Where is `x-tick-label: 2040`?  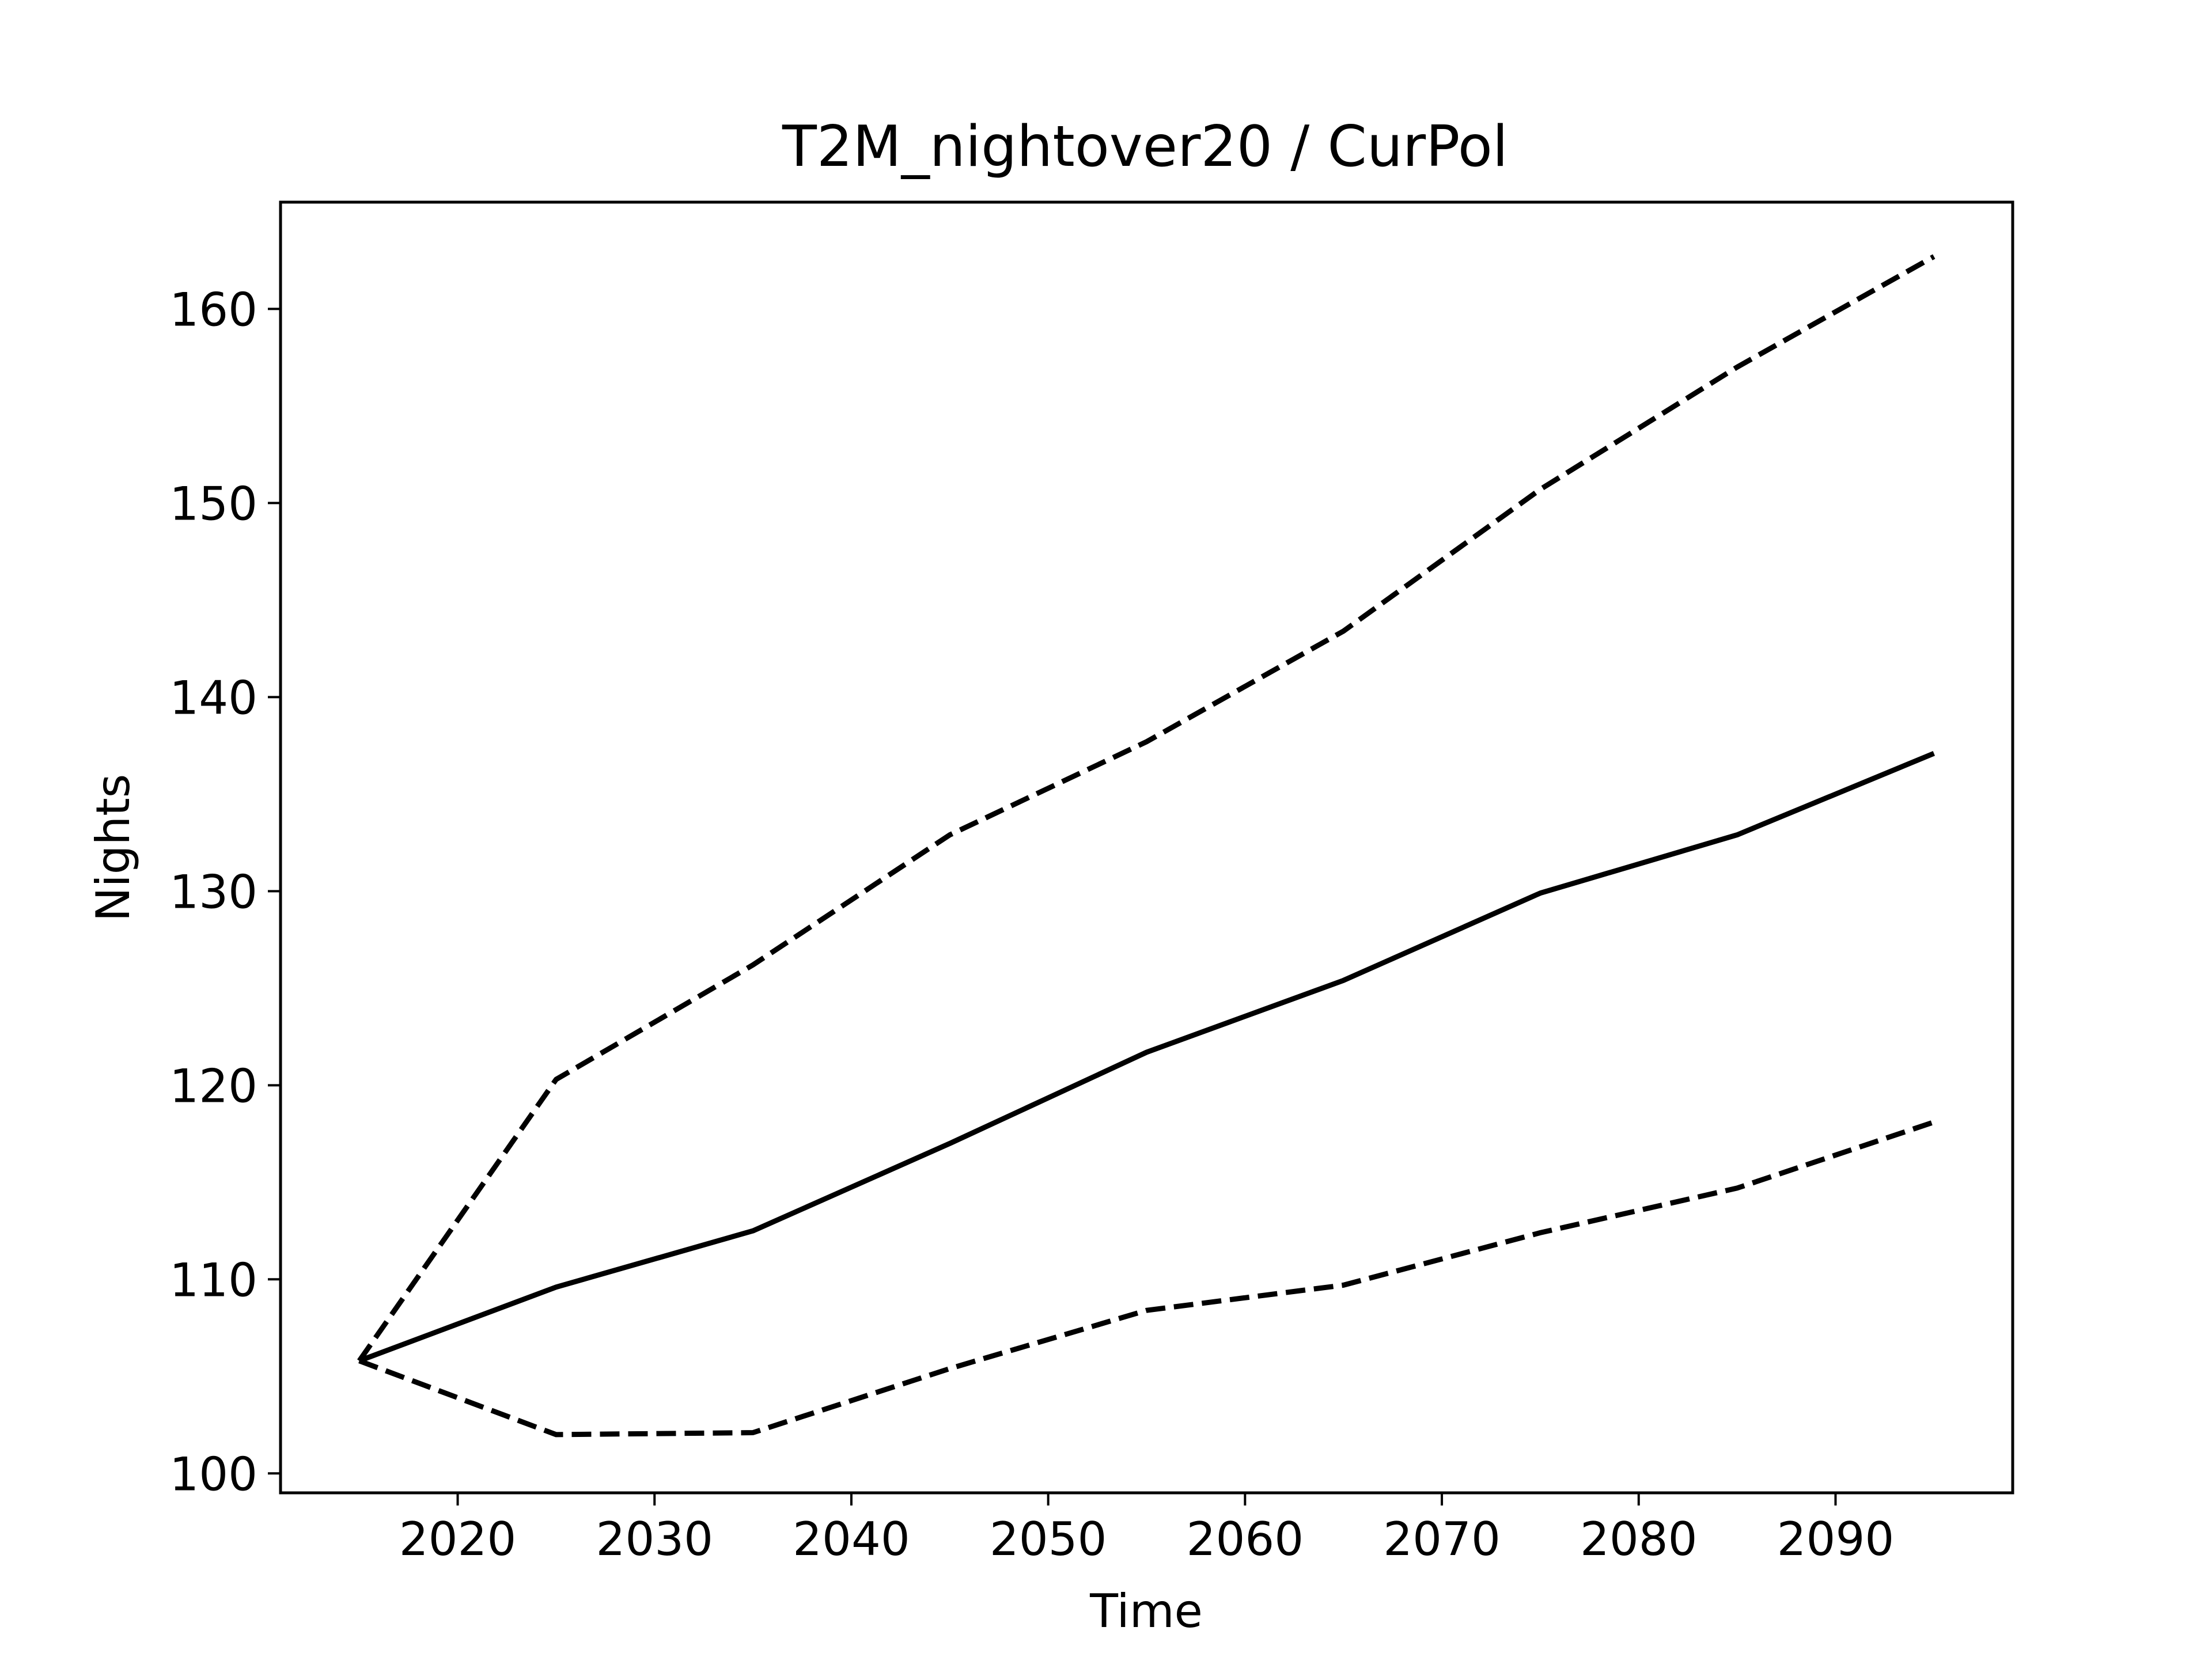 x-tick-label: 2040 is located at coordinates (851, 1539).